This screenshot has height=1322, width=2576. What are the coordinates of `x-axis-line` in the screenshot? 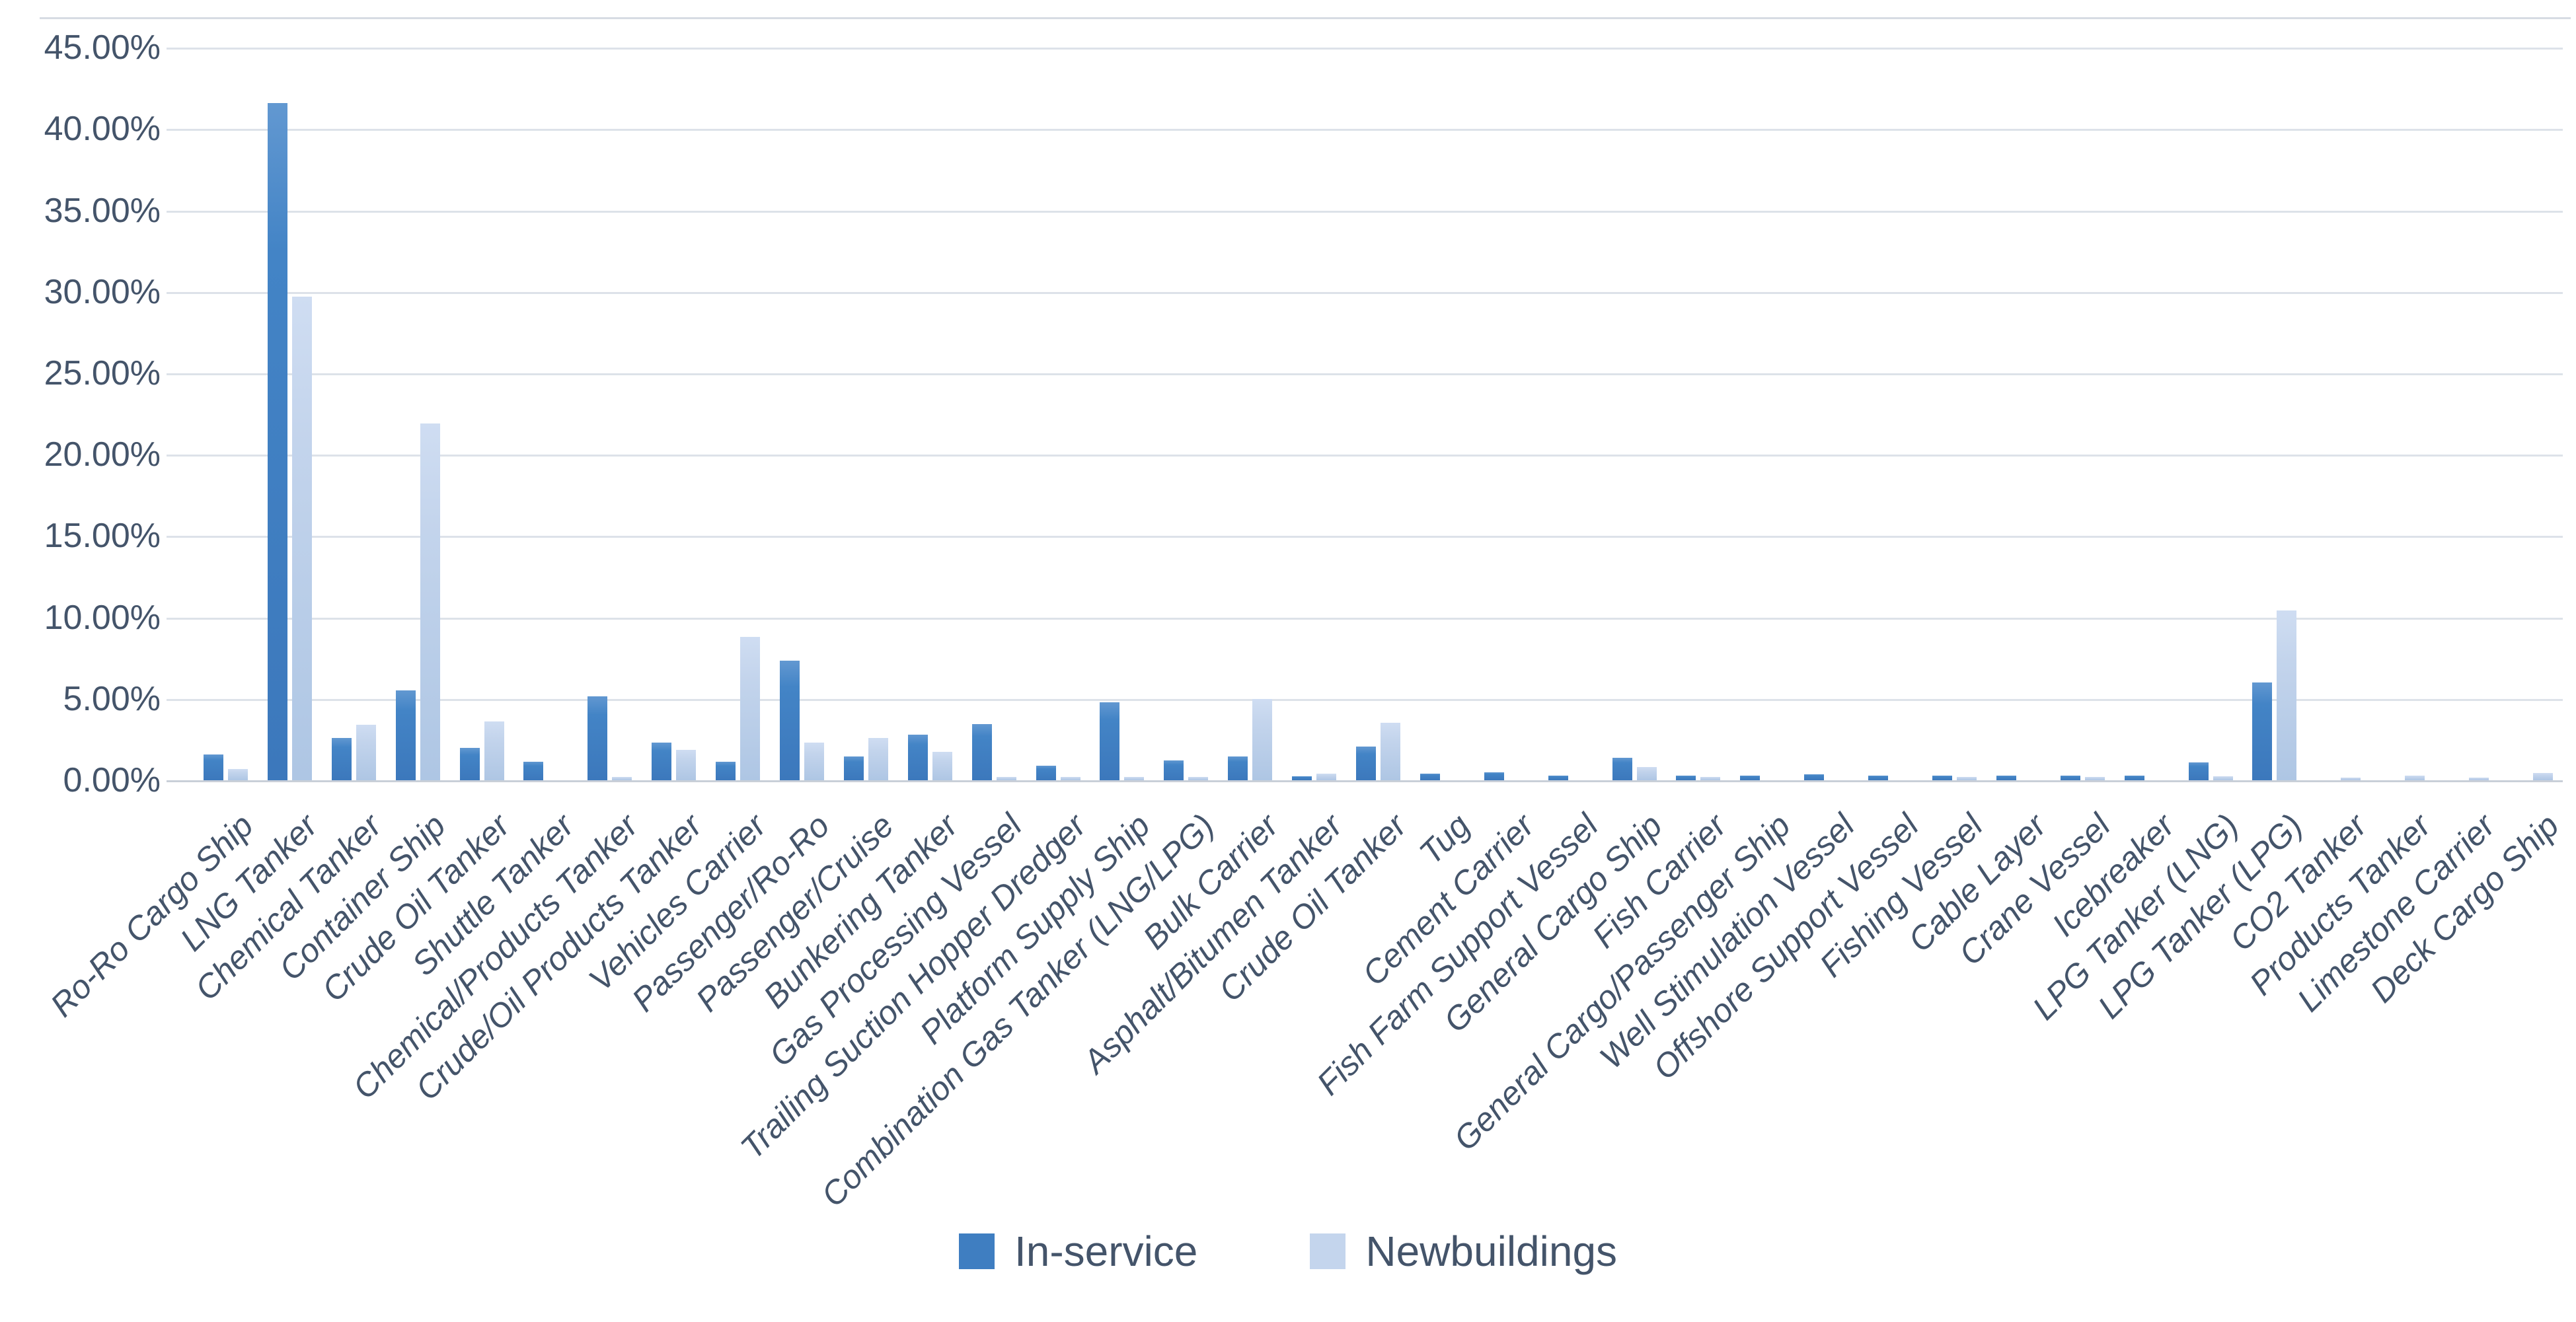 It's located at (1365, 781).